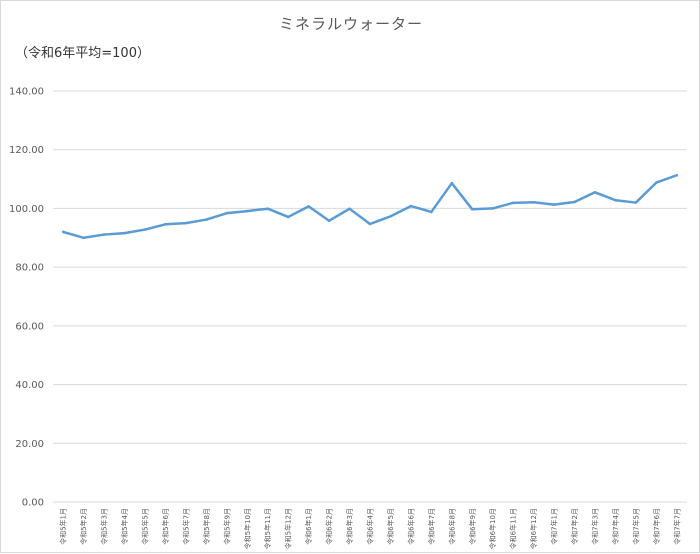  What do you see at coordinates (492, 528) in the screenshot?
I see `x-tick-label: 令和6年10月` at bounding box center [492, 528].